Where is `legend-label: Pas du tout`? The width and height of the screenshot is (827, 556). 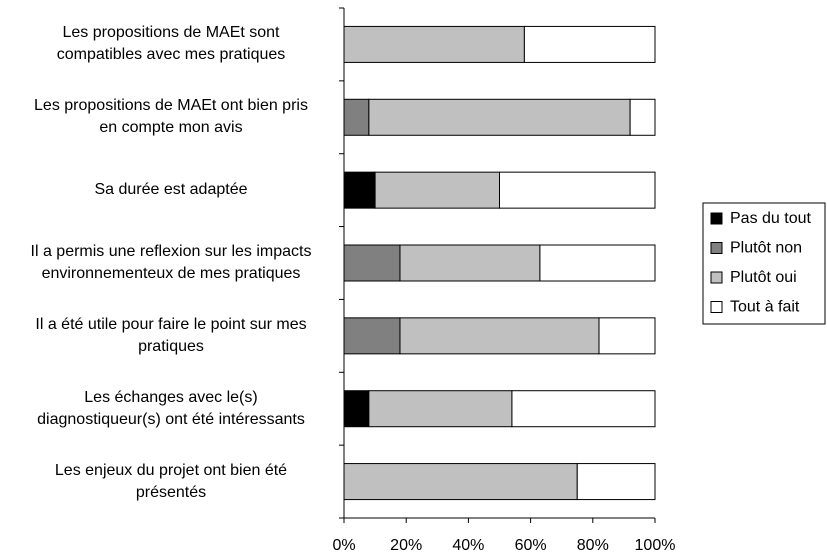
legend-label: Pas du tout is located at coordinates (771, 218).